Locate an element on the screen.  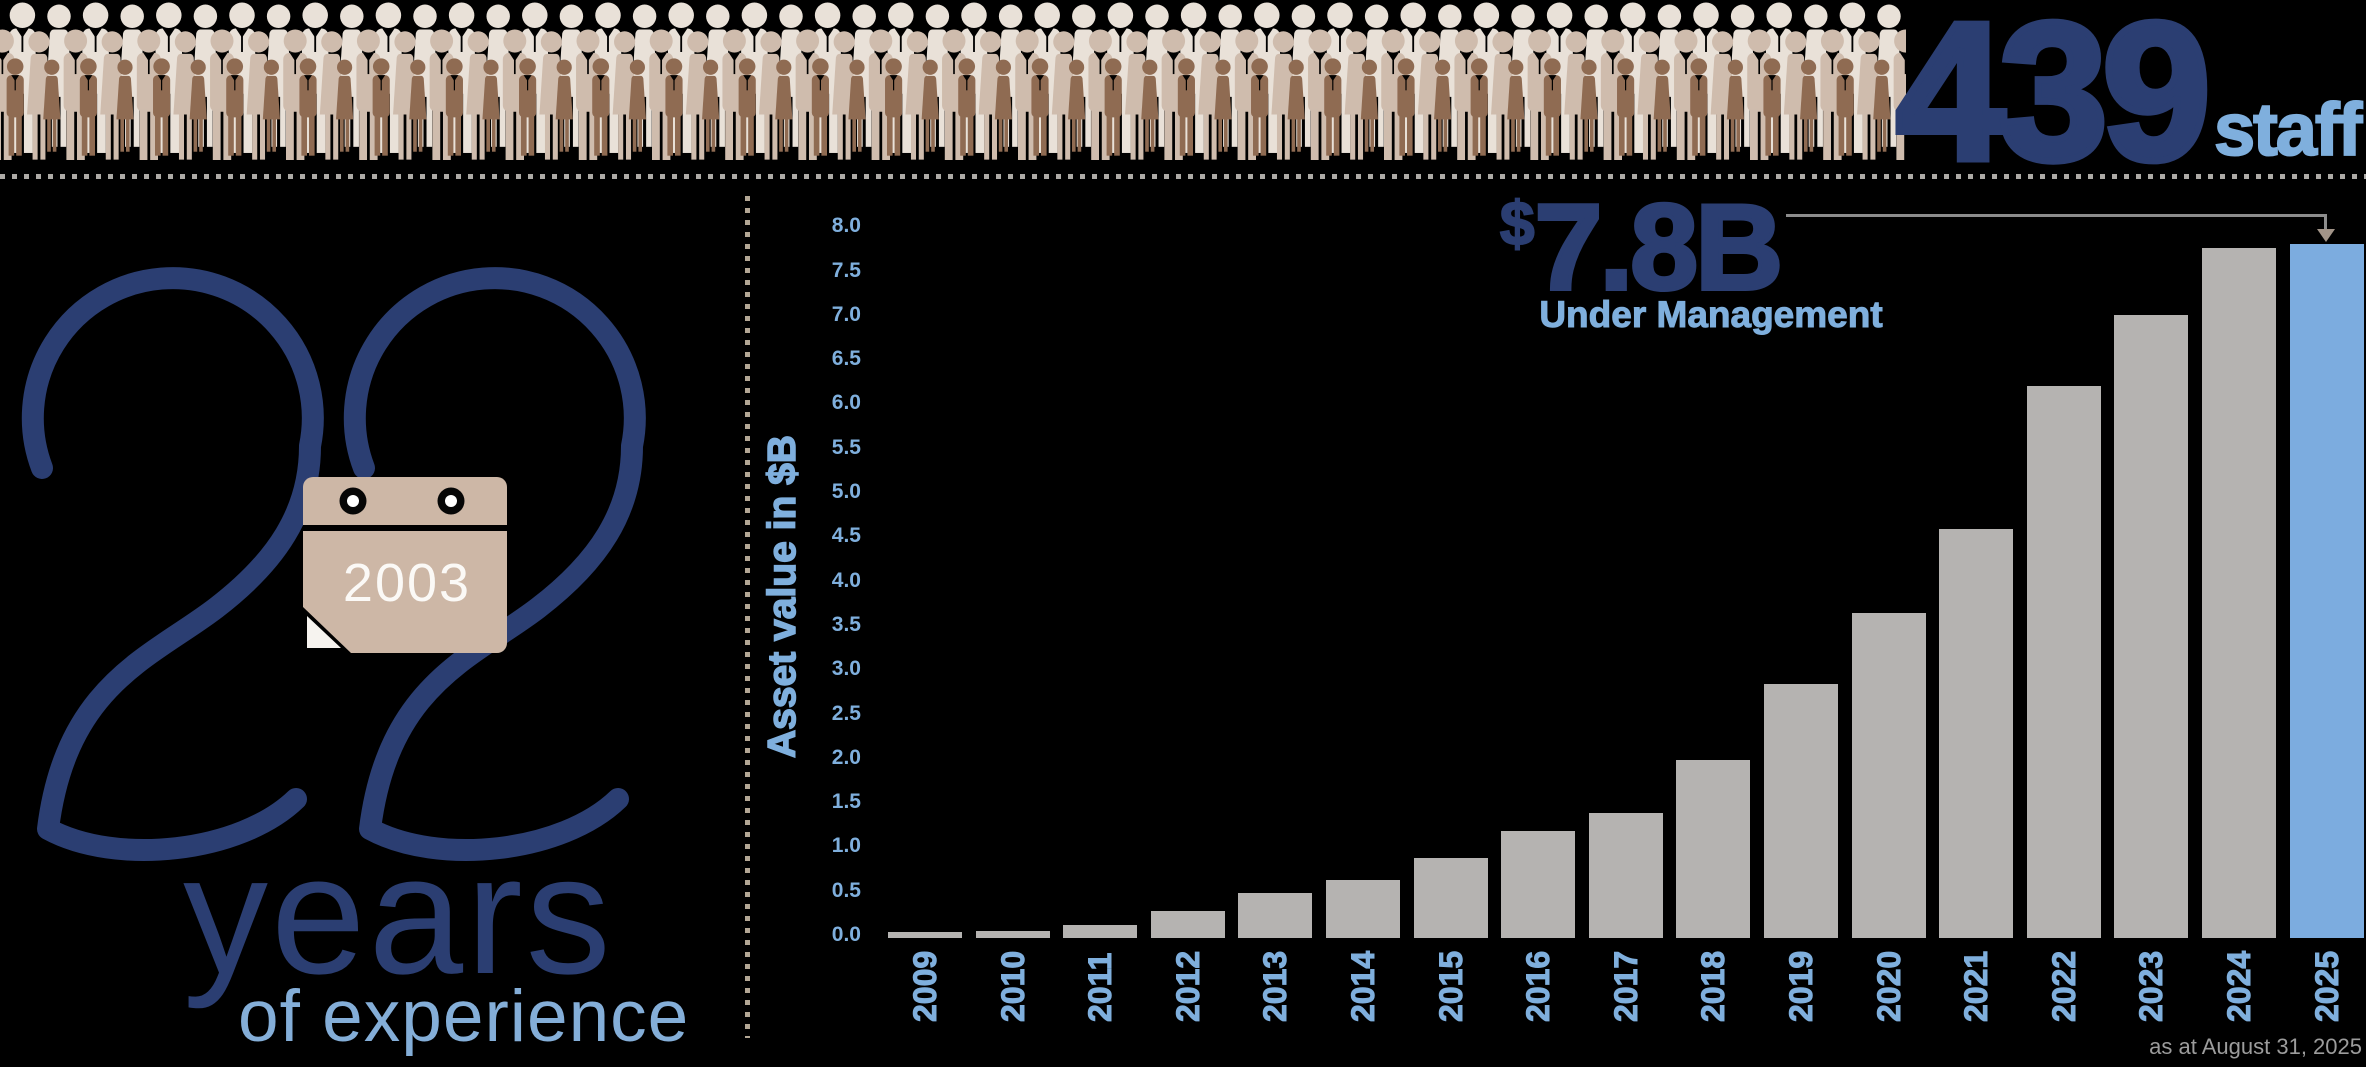
x-label-2024: 2024 is located at coordinates (2239, 986).